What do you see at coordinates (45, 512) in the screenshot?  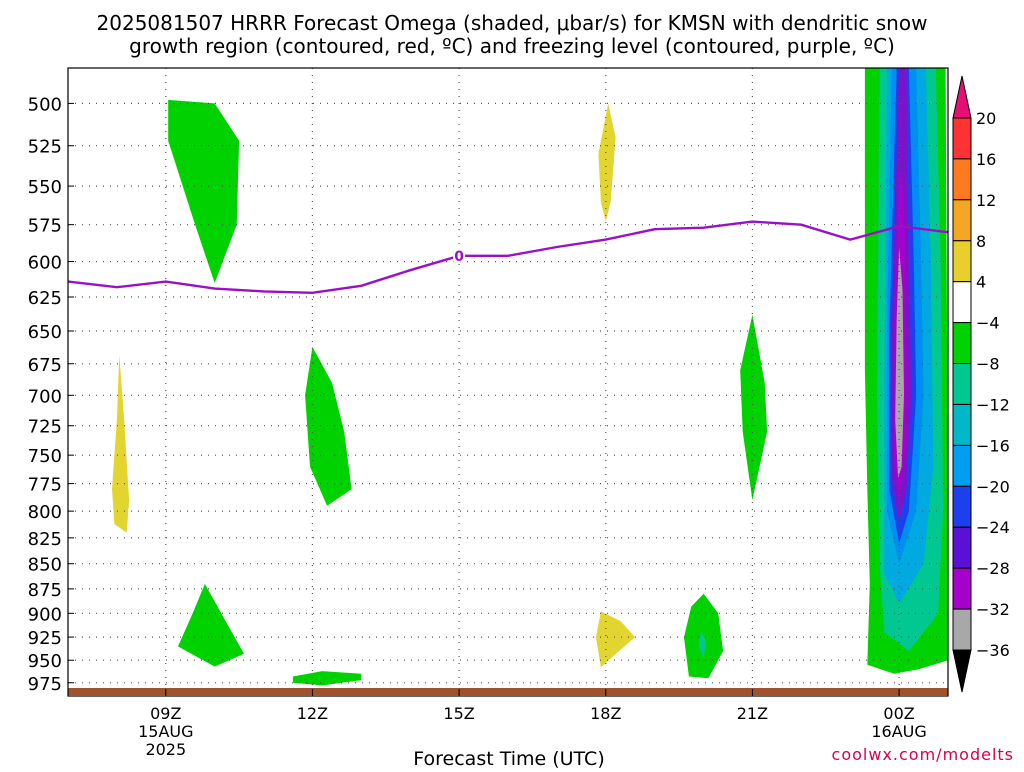 I see `y-tick-label-800: 800` at bounding box center [45, 512].